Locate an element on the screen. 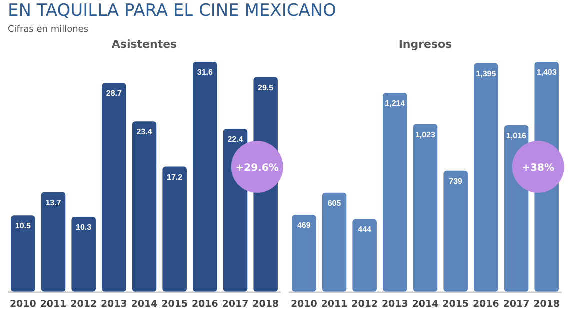 The image size is (570, 320). chart-title: Asistentes is located at coordinates (145, 44).